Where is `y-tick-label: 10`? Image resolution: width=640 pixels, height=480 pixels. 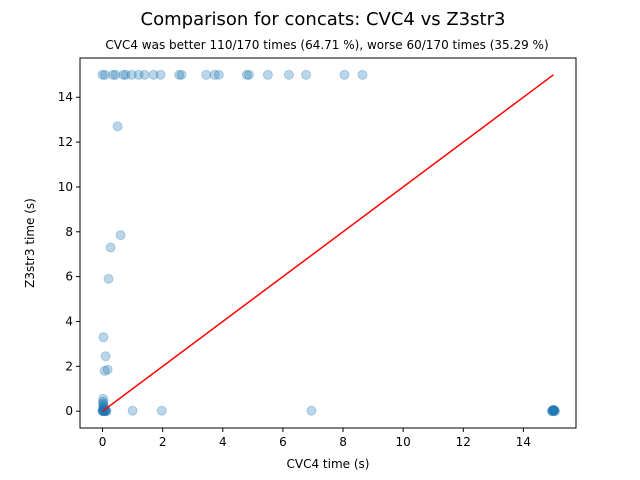 y-tick-label: 10 is located at coordinates (65, 187).